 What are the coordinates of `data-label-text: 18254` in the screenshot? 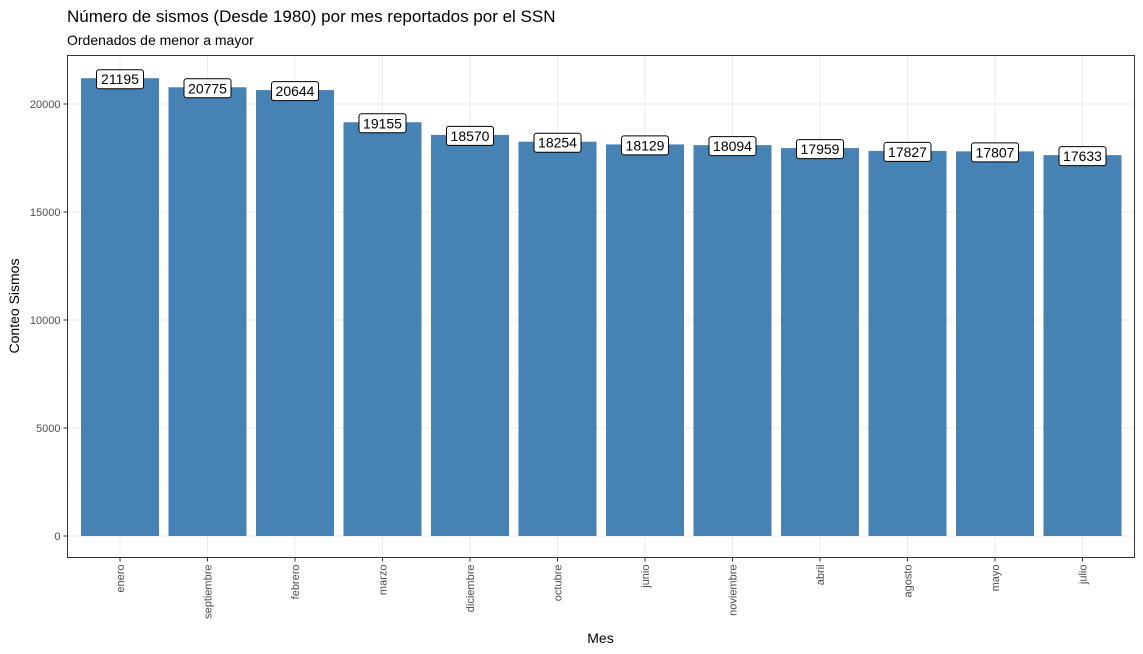 It's located at (557, 143).